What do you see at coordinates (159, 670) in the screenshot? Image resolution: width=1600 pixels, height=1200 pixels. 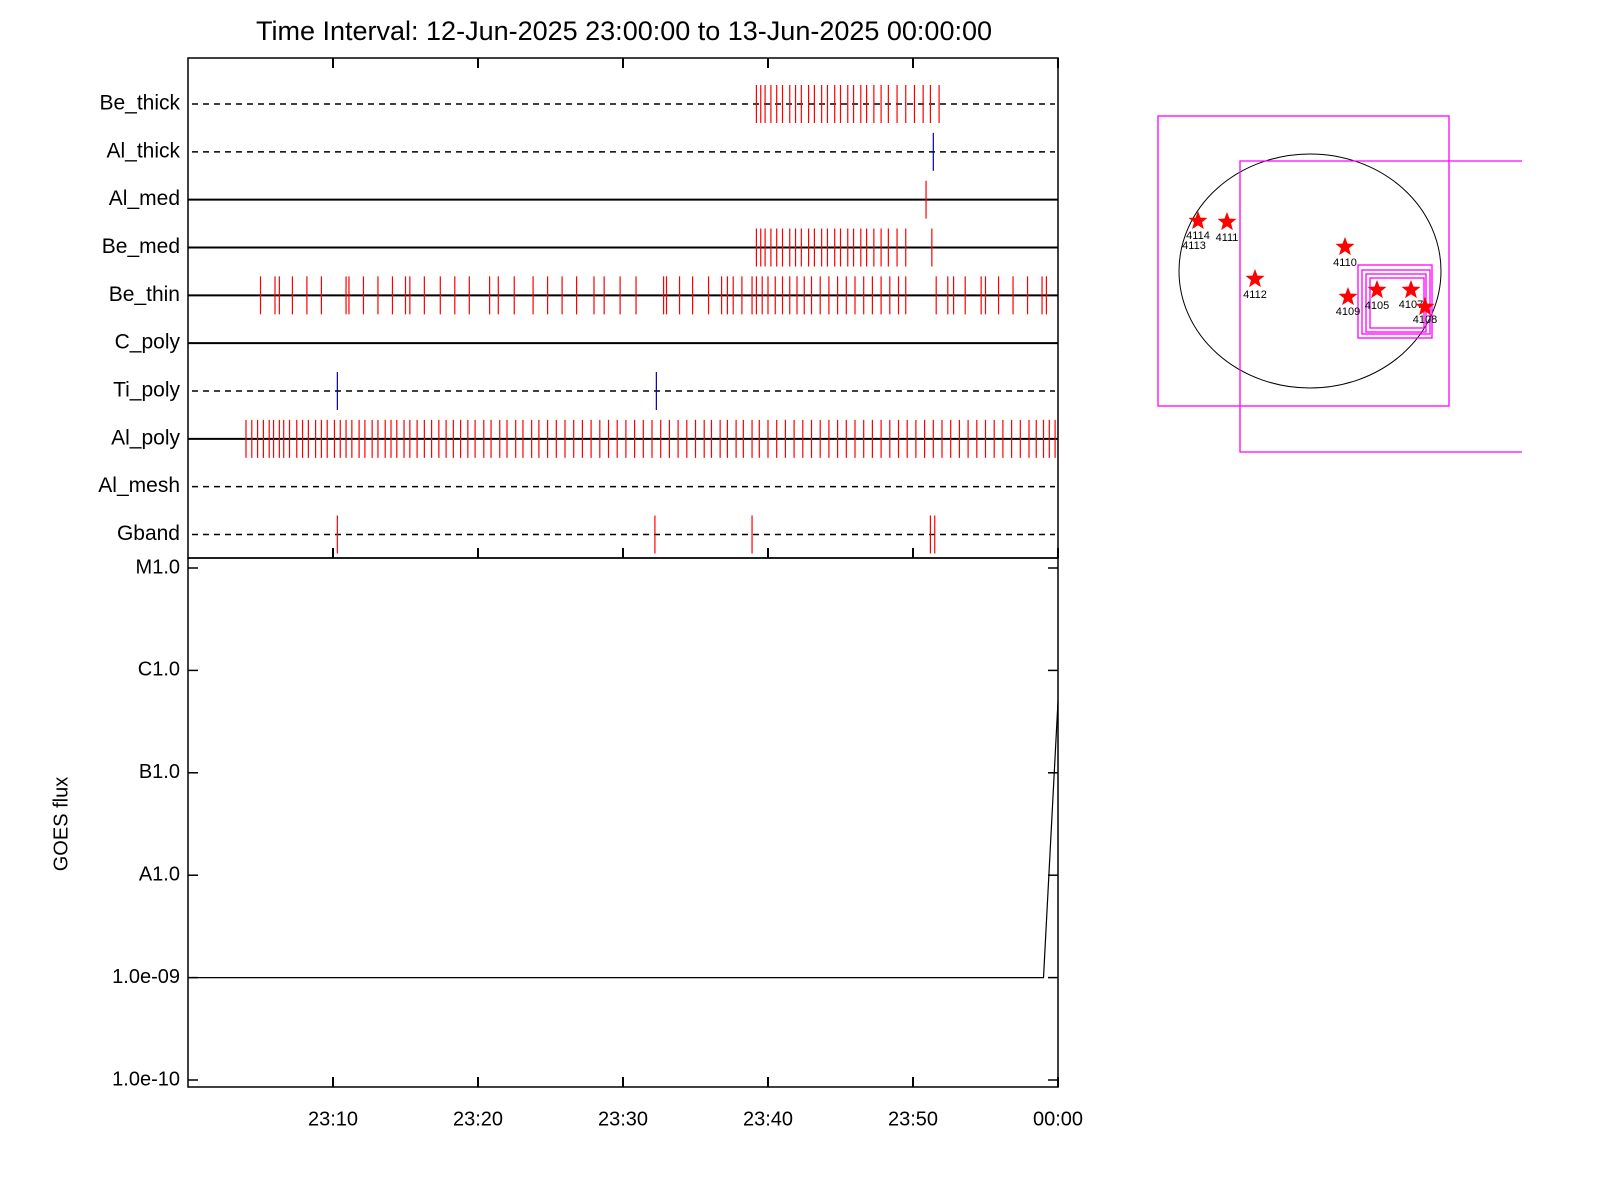 I see `y-tick-label: C1.0` at bounding box center [159, 670].